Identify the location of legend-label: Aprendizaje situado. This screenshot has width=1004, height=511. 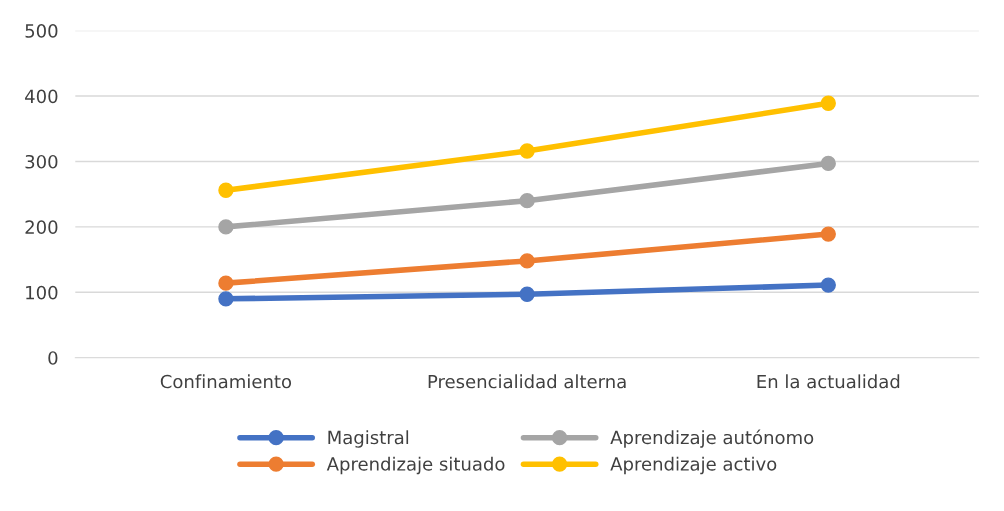
(415, 465).